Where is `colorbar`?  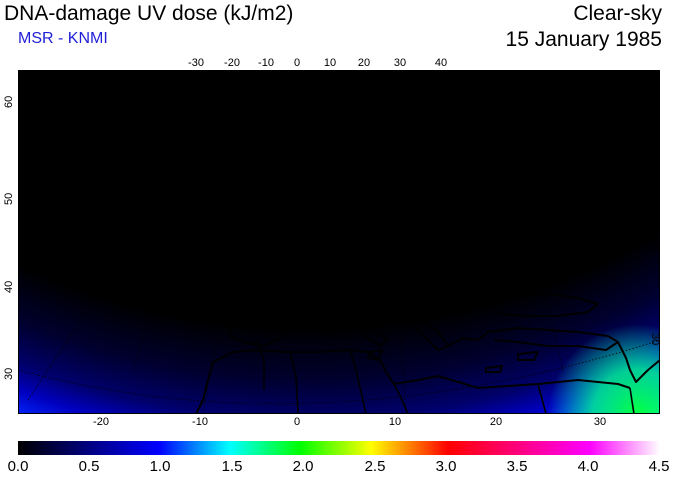 colorbar is located at coordinates (339, 448).